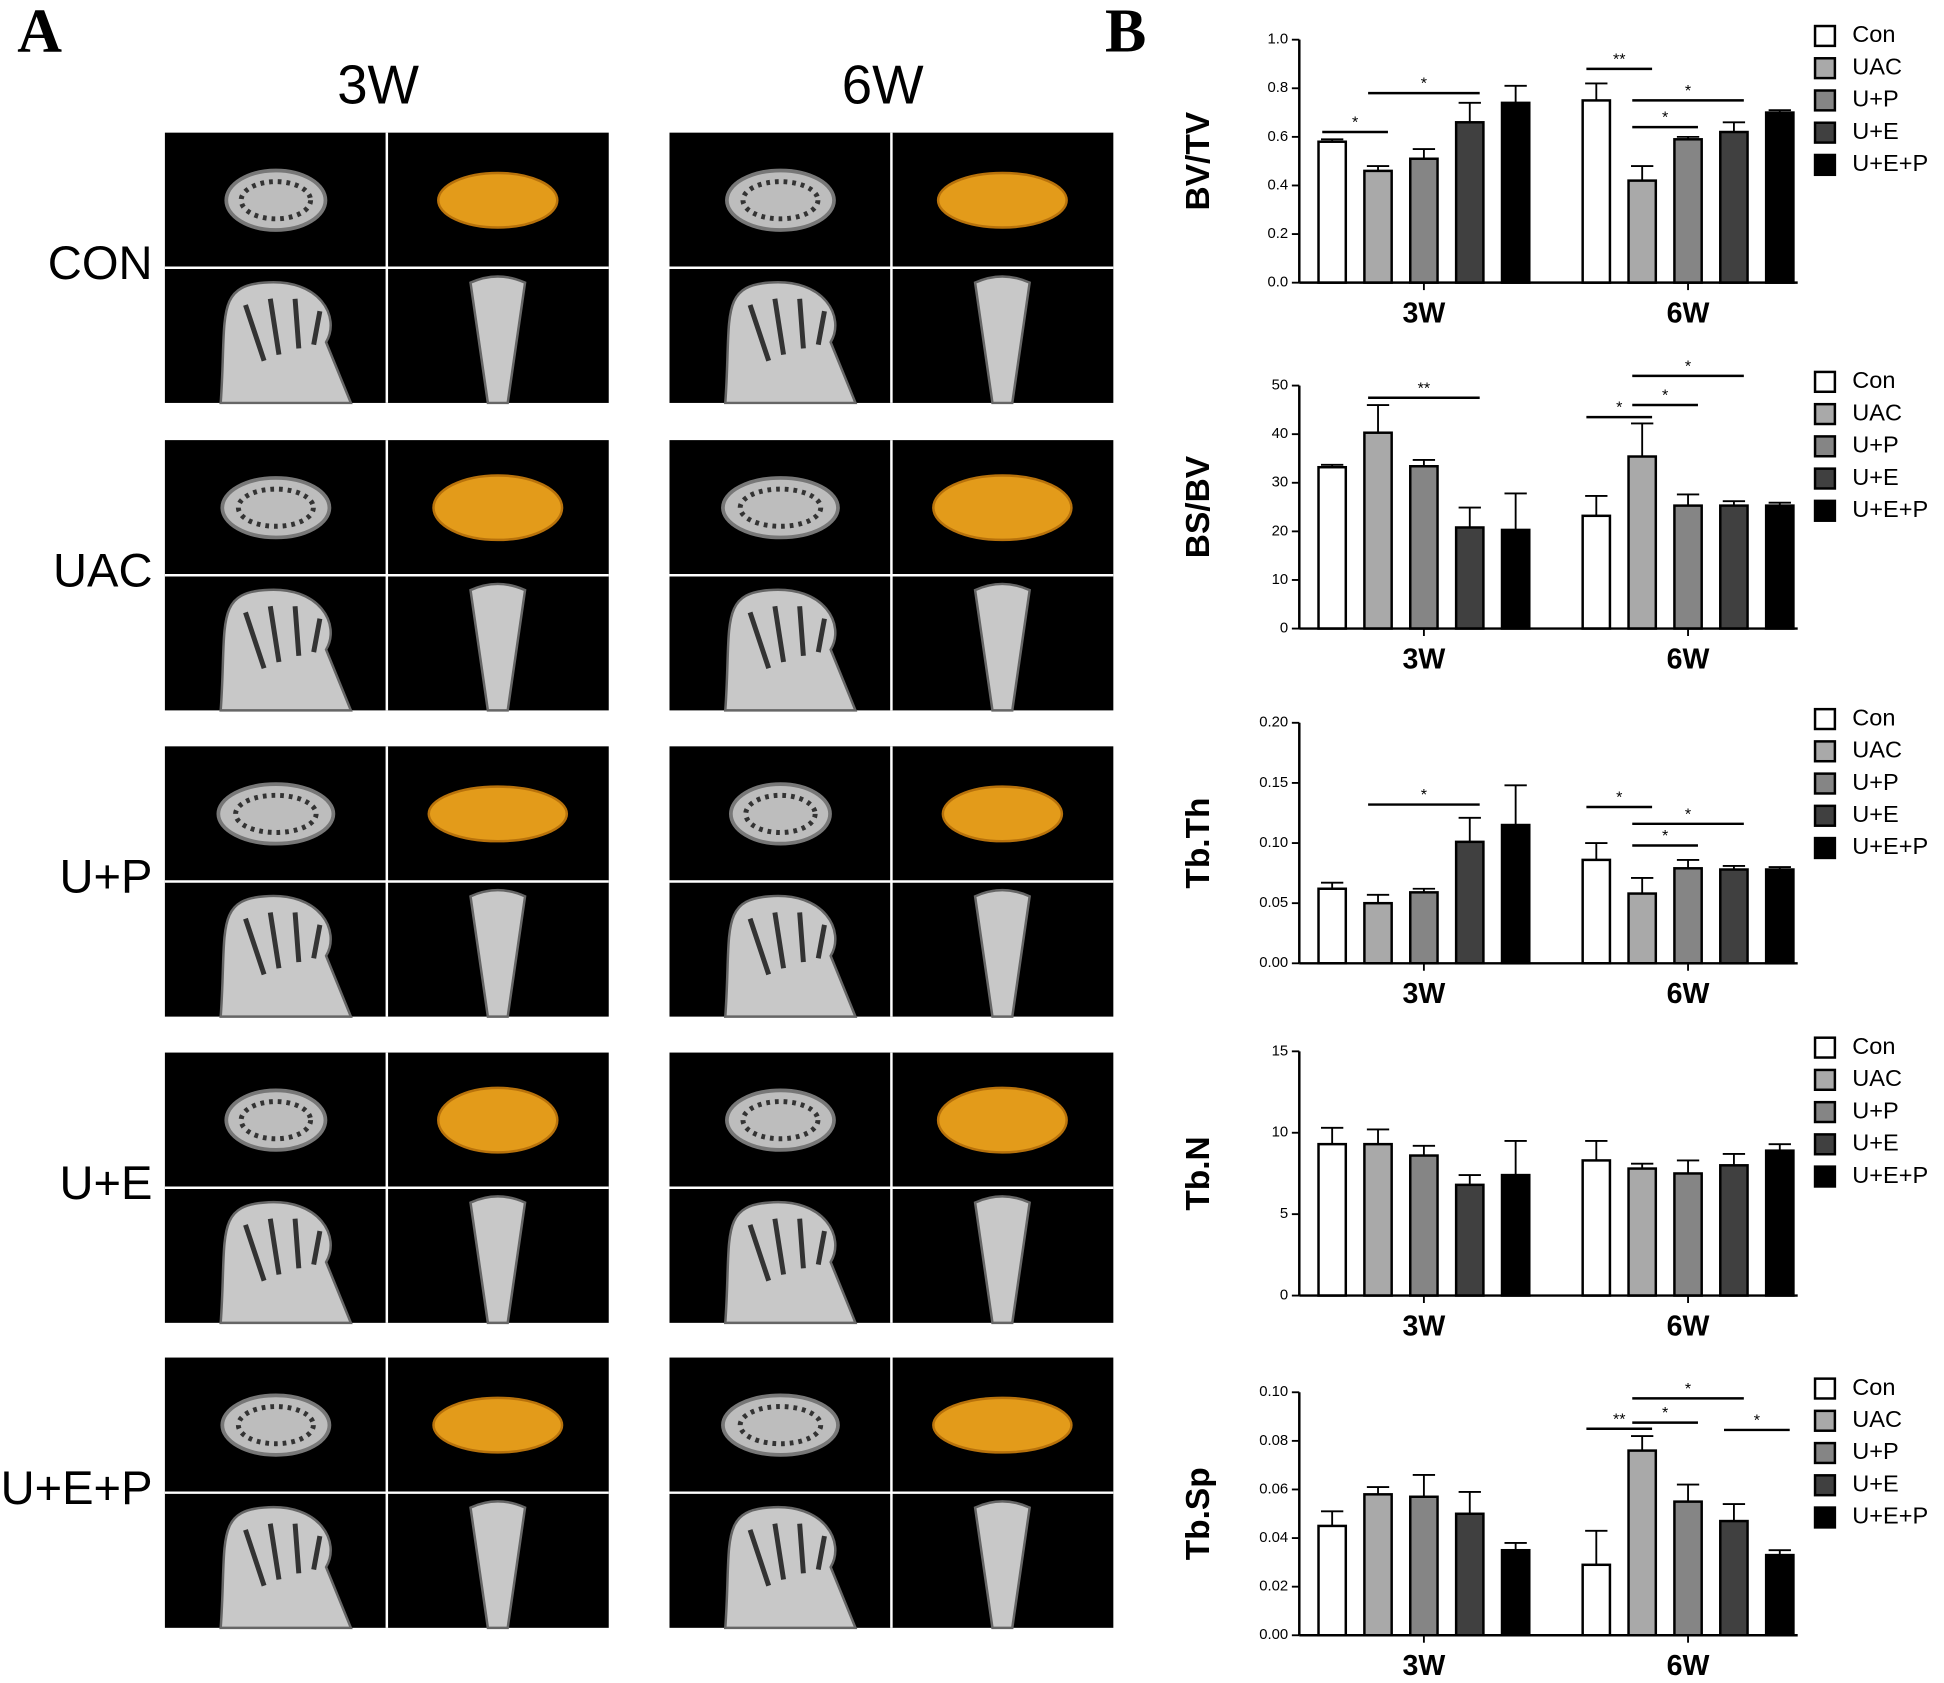 Image resolution: width=1944 pixels, height=1683 pixels. I want to click on y-tick-label: 0.6, so click(1277, 137).